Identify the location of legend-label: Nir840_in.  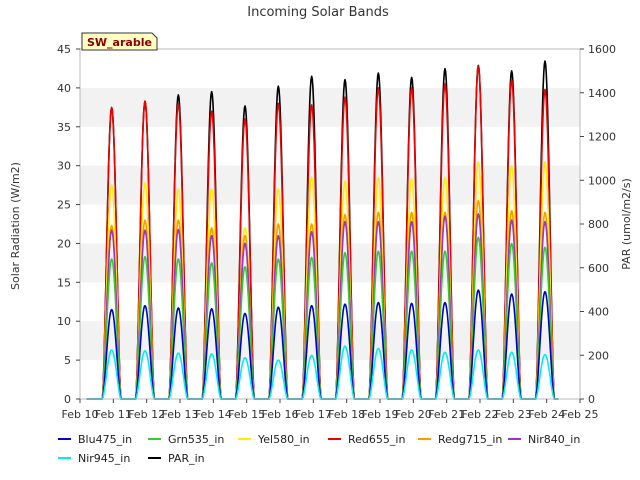
(554, 439).